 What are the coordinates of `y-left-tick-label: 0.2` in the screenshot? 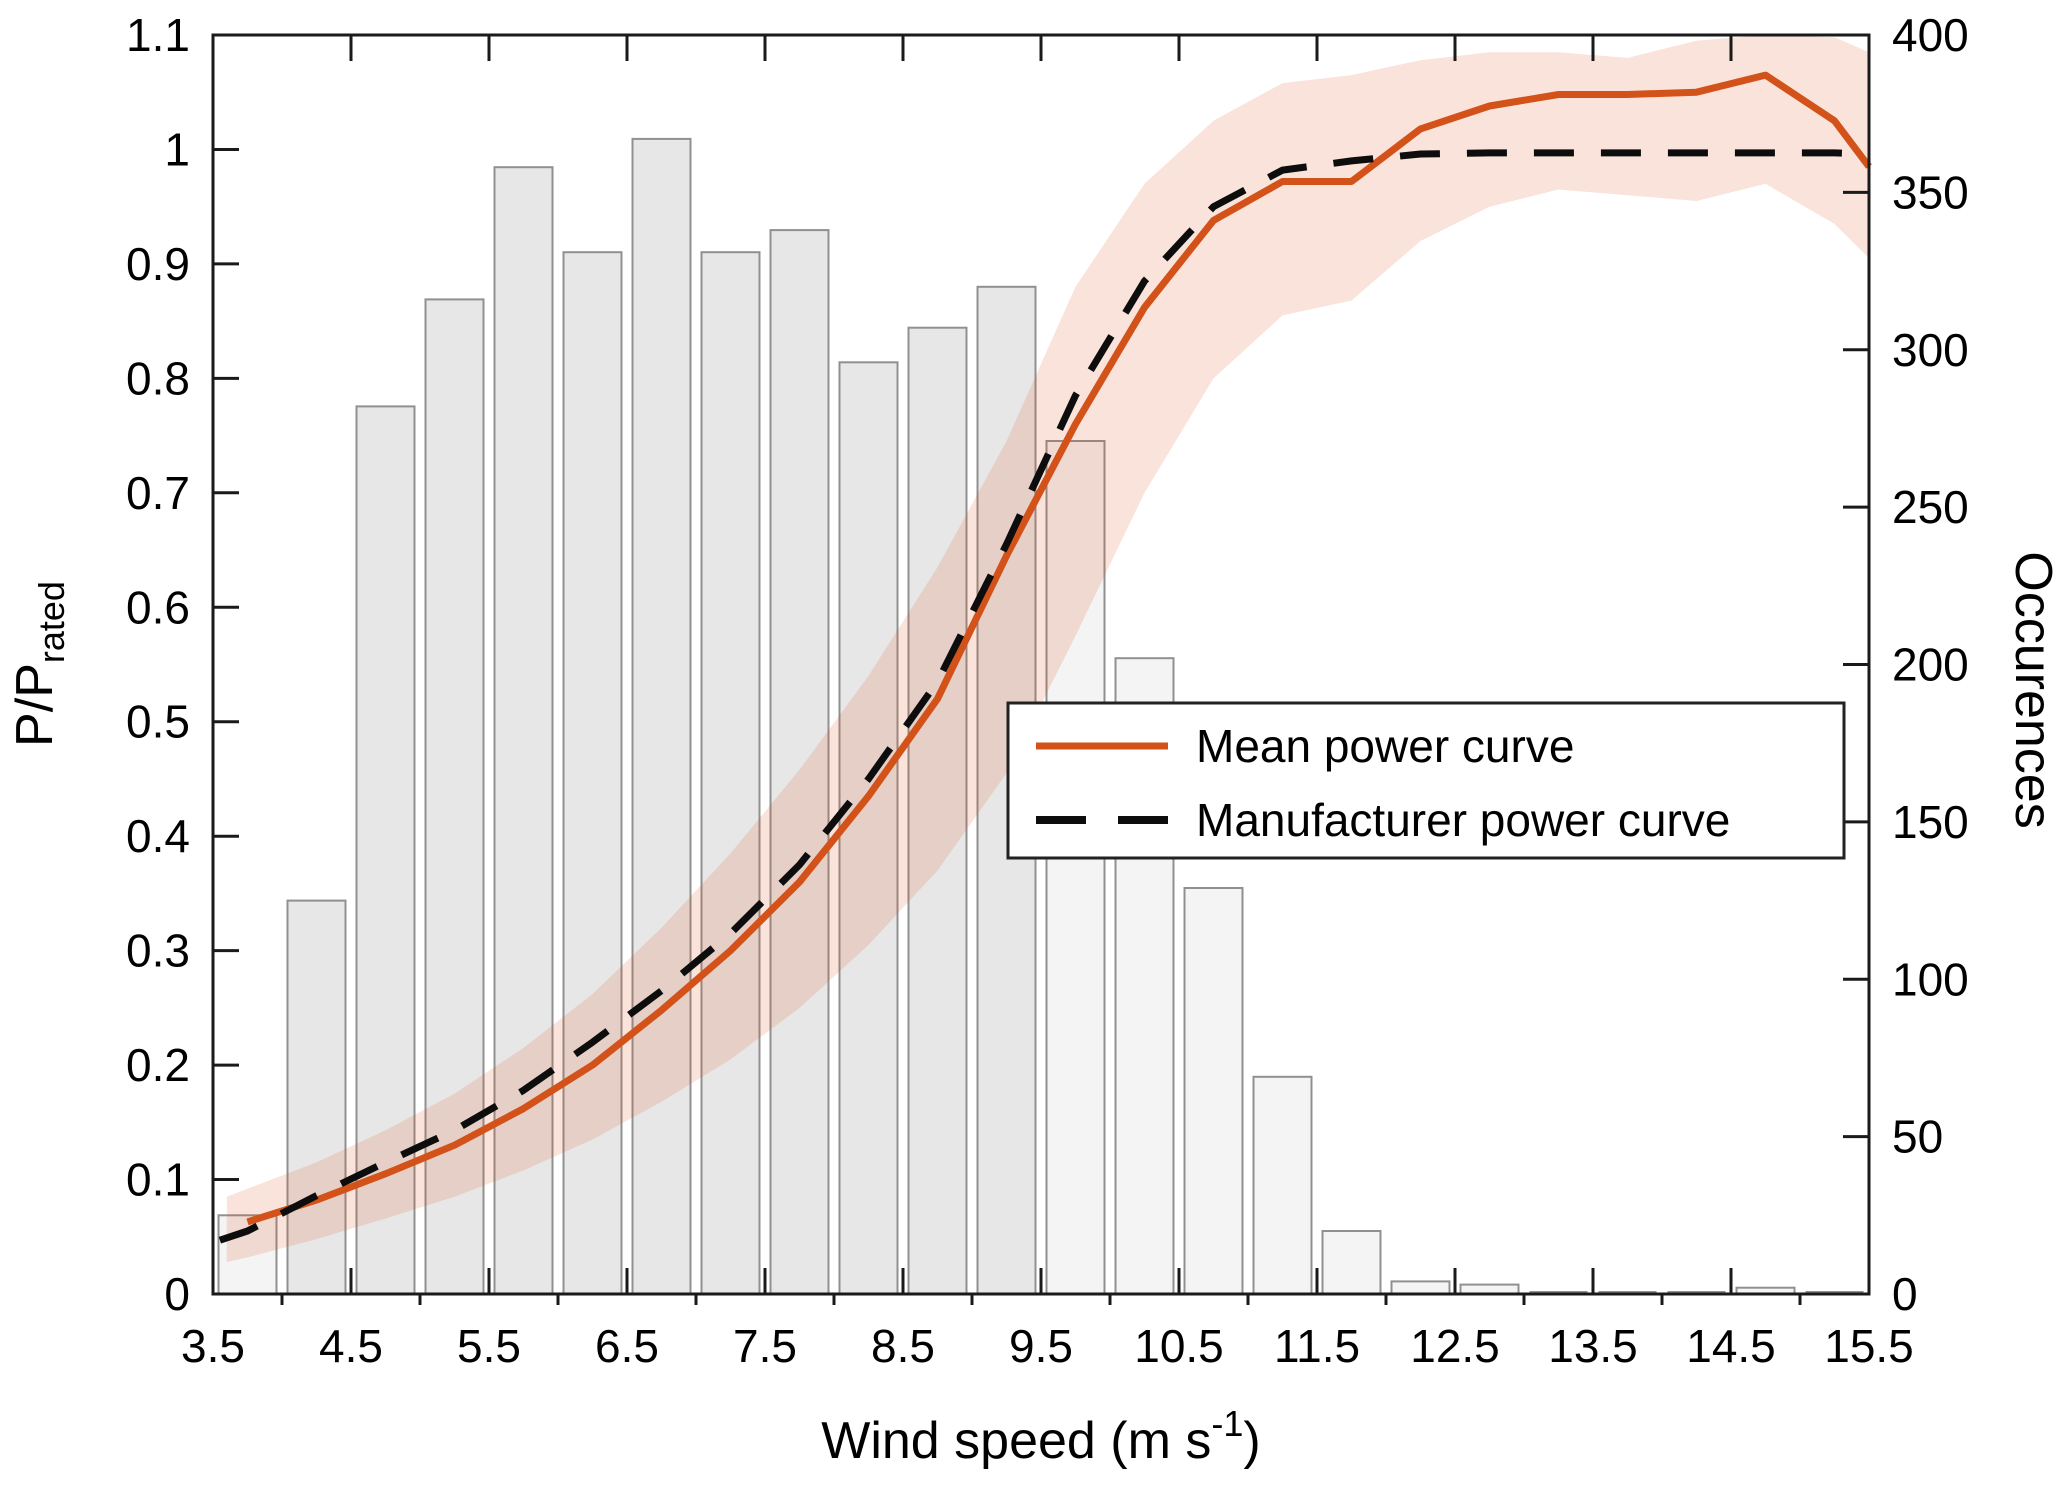 It's located at (158, 1065).